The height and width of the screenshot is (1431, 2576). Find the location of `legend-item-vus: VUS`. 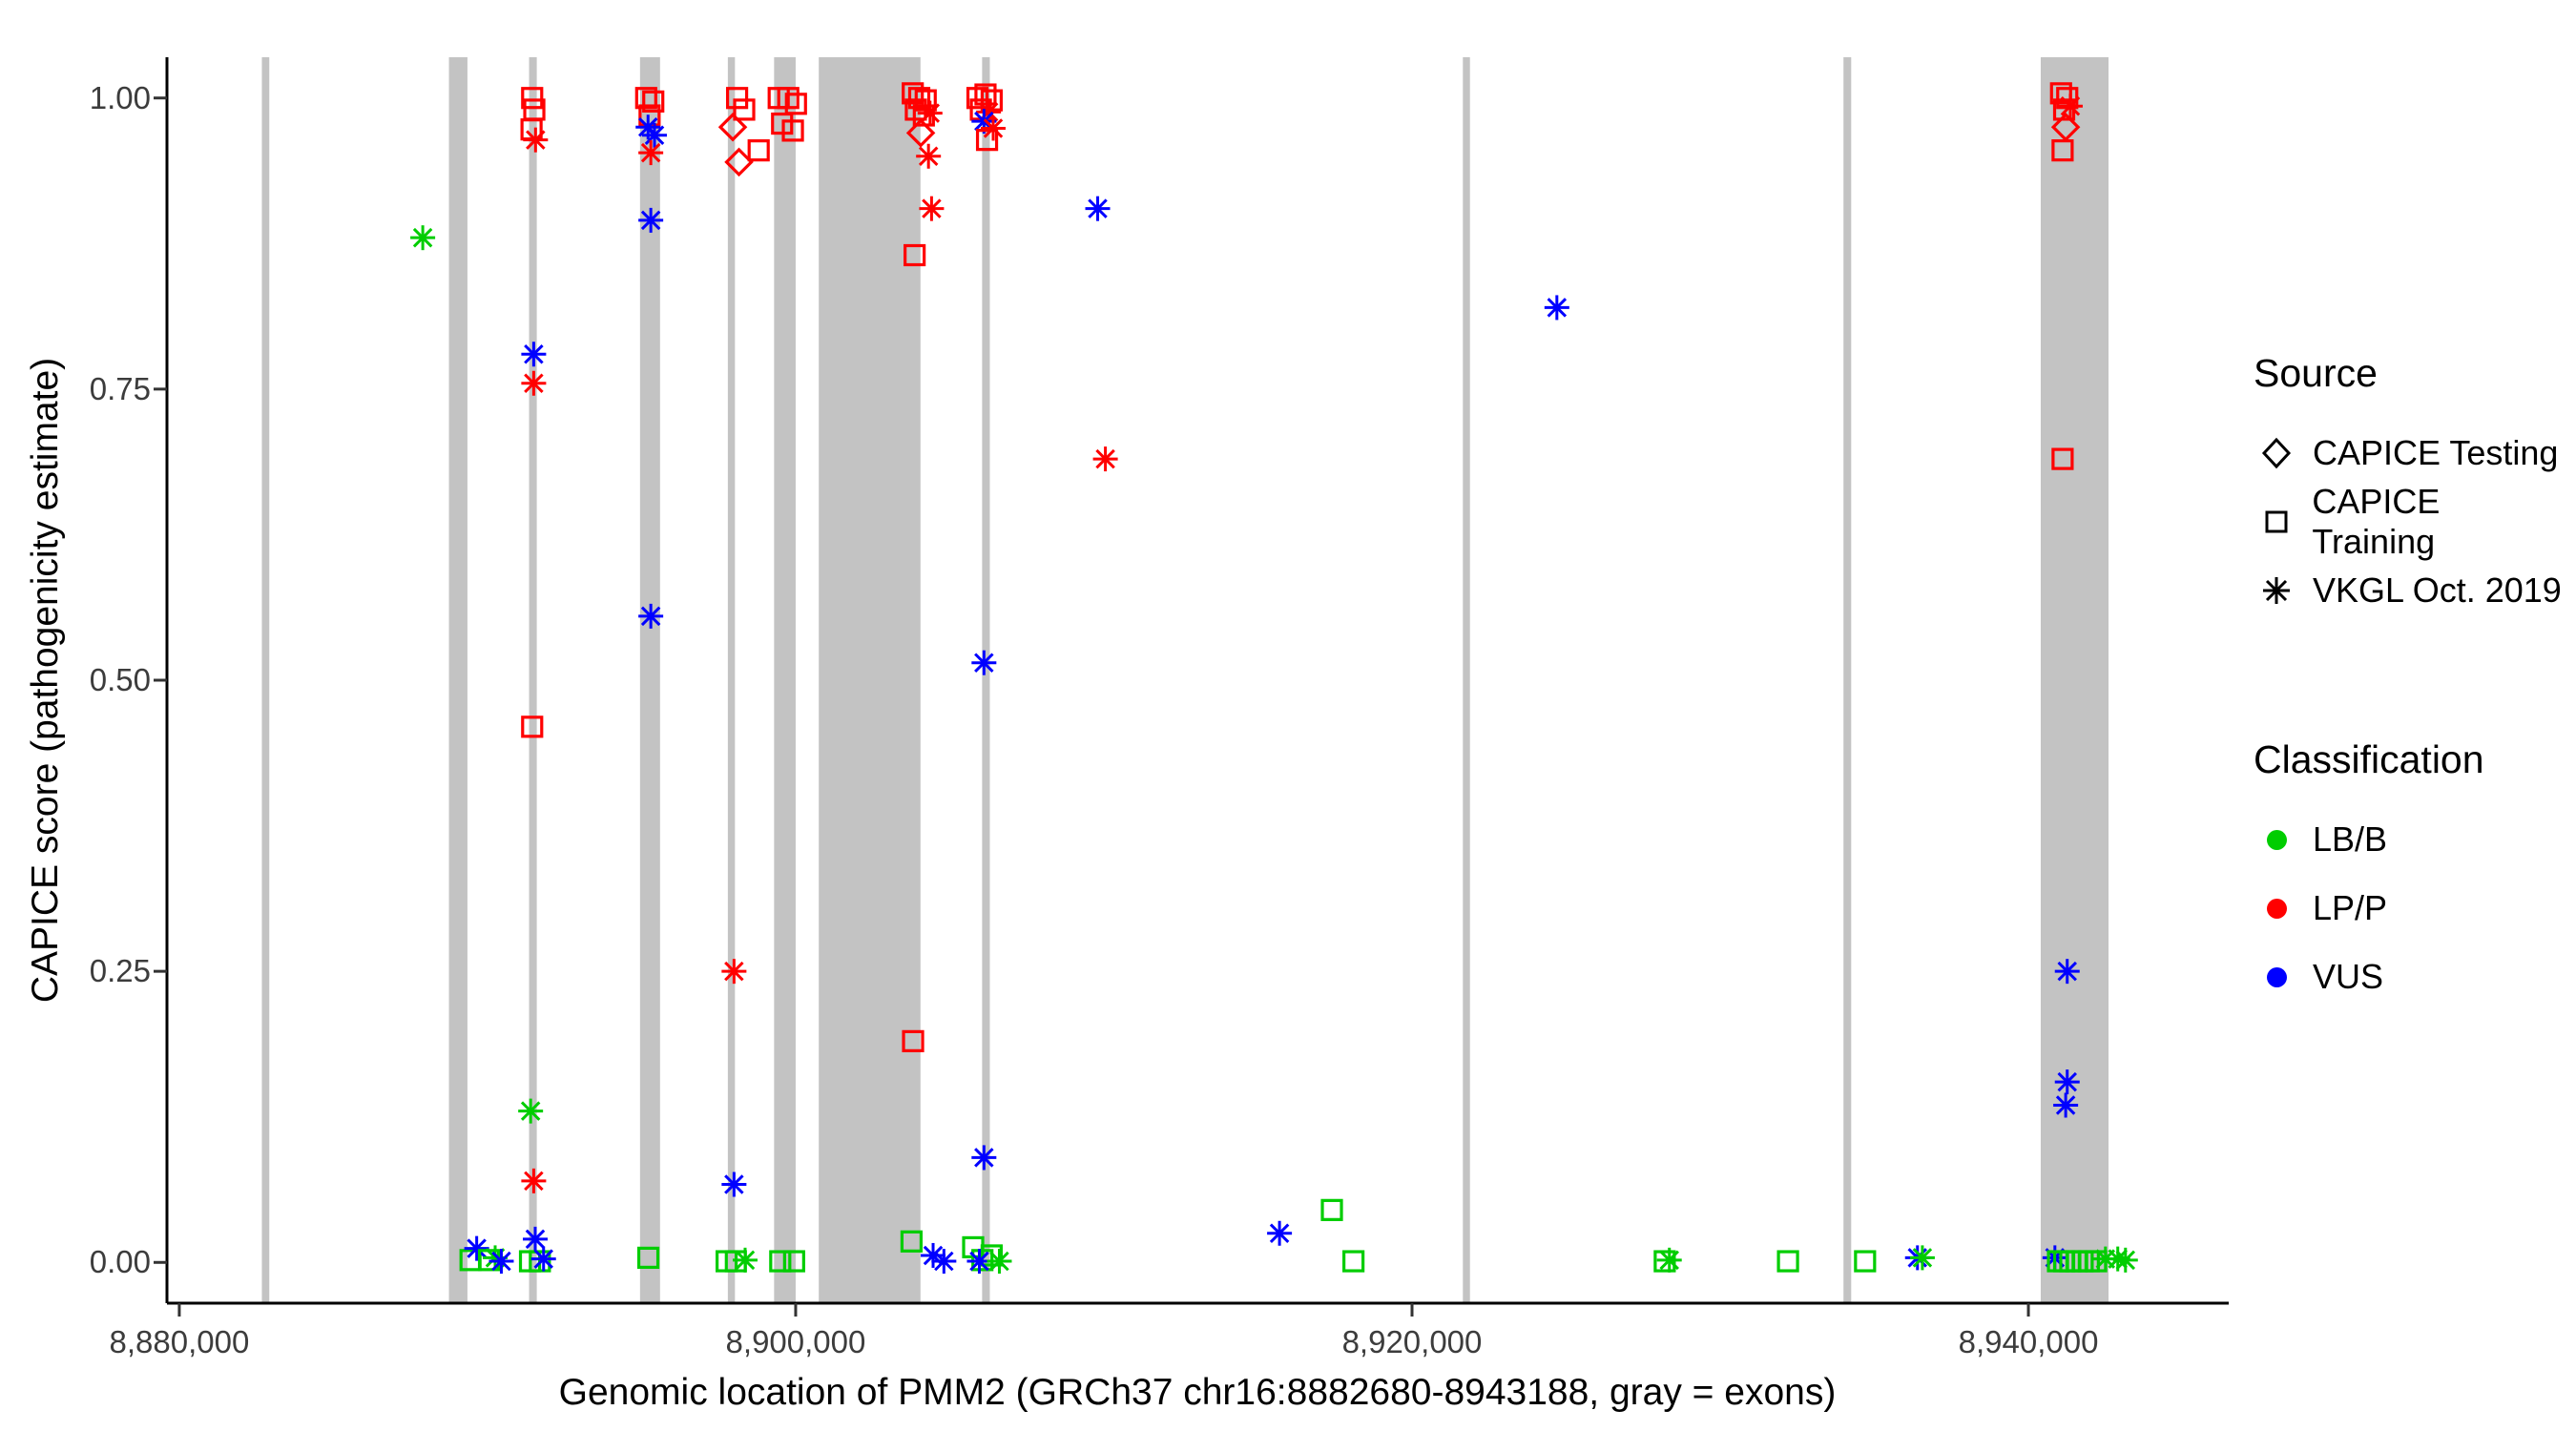

legend-item-vus: VUS is located at coordinates (2411, 977).